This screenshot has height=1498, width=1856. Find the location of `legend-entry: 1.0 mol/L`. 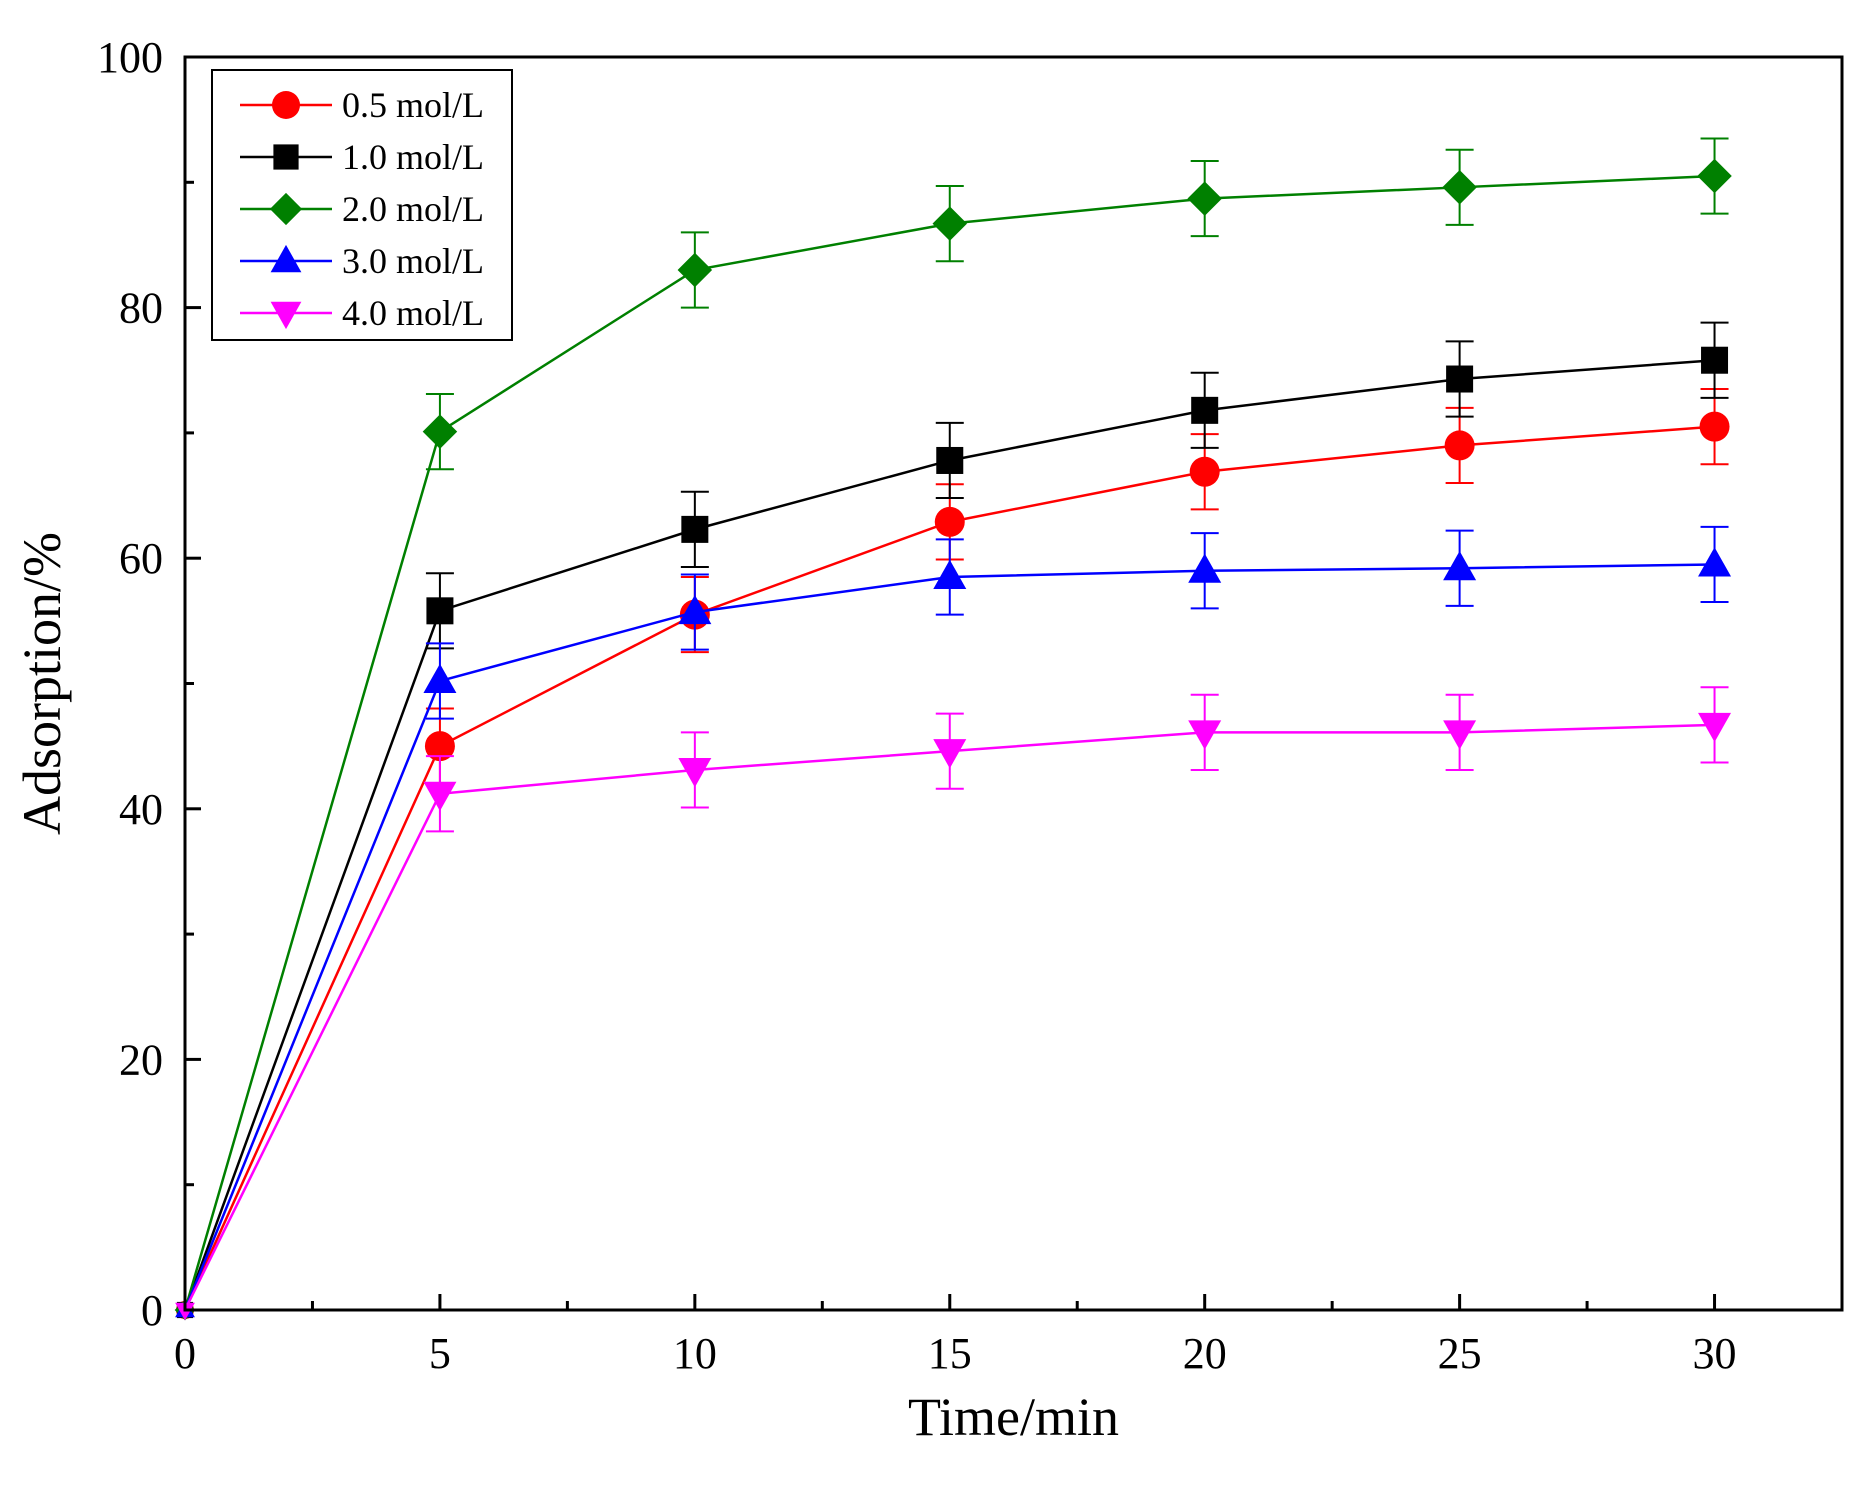

legend-entry: 1.0 mol/L is located at coordinates (362, 157).